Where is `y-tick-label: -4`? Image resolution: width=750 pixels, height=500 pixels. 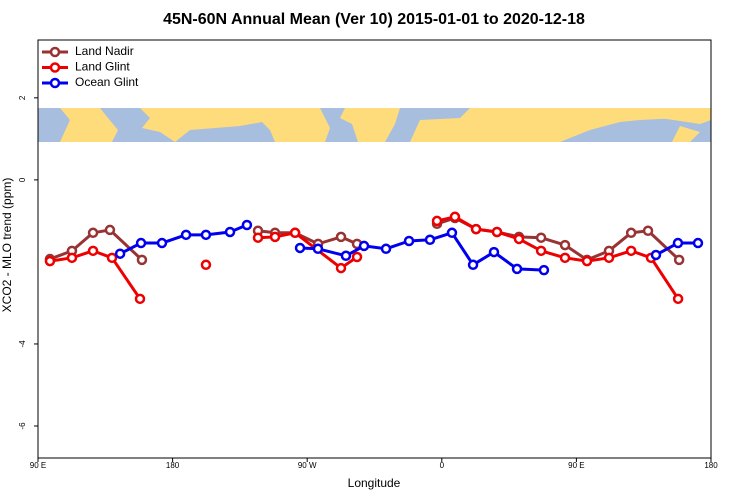
y-tick-label: -4 is located at coordinates (22, 344).